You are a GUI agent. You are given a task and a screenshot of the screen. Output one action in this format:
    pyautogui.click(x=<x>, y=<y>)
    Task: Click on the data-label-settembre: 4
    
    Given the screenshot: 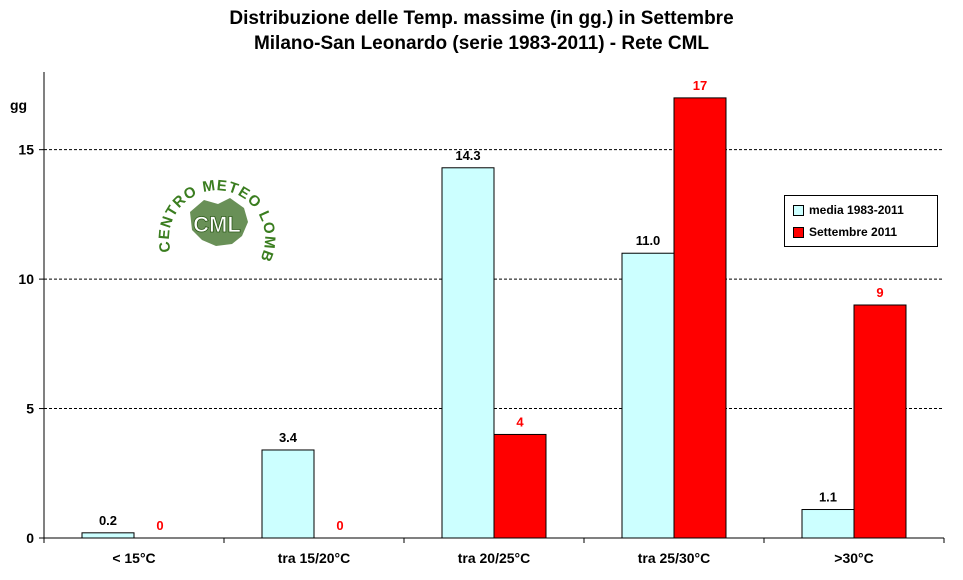 What is the action you would take?
    pyautogui.click(x=520, y=421)
    